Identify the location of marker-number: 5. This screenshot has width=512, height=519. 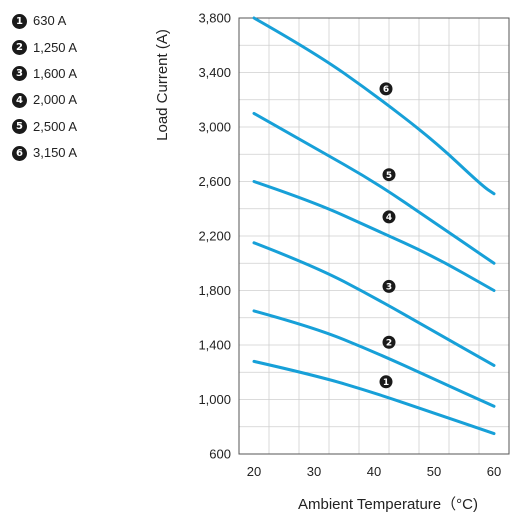
(389, 176).